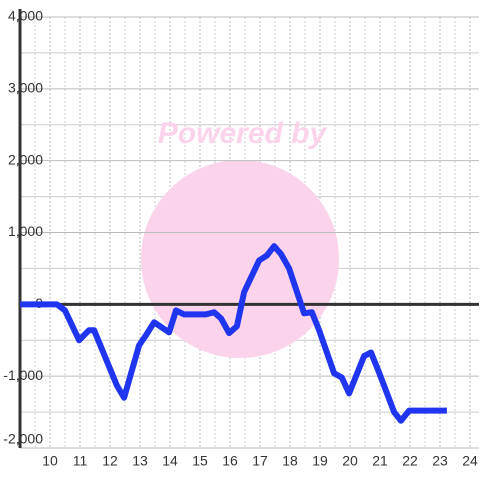  I want to click on x-tick-label: 24, so click(470, 461).